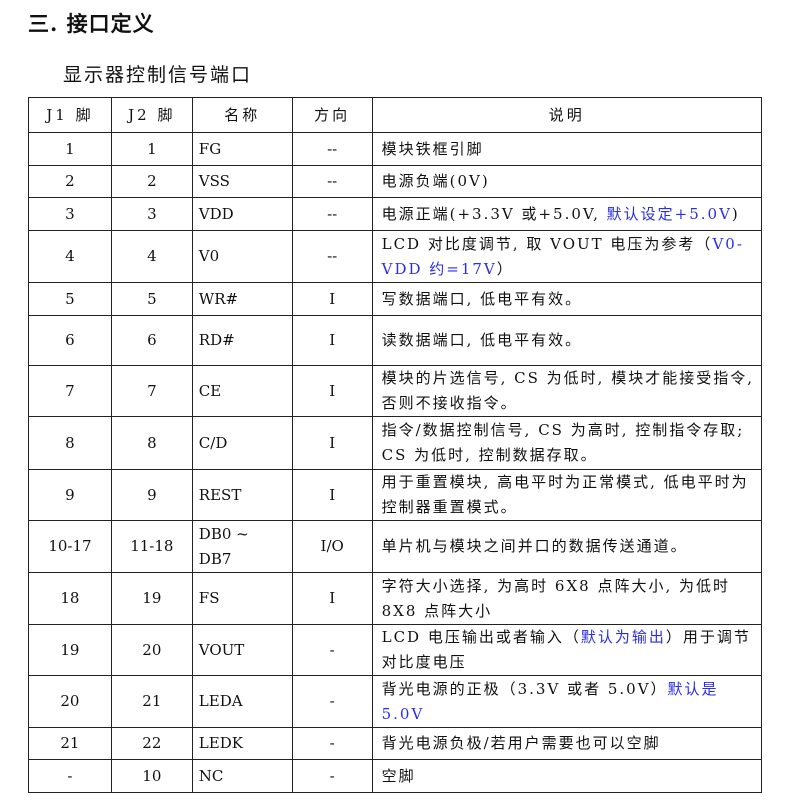 This screenshot has height=812, width=790. I want to click on description-text: 单片机与模块之间并口的数据传送通道。, so click(534, 546).